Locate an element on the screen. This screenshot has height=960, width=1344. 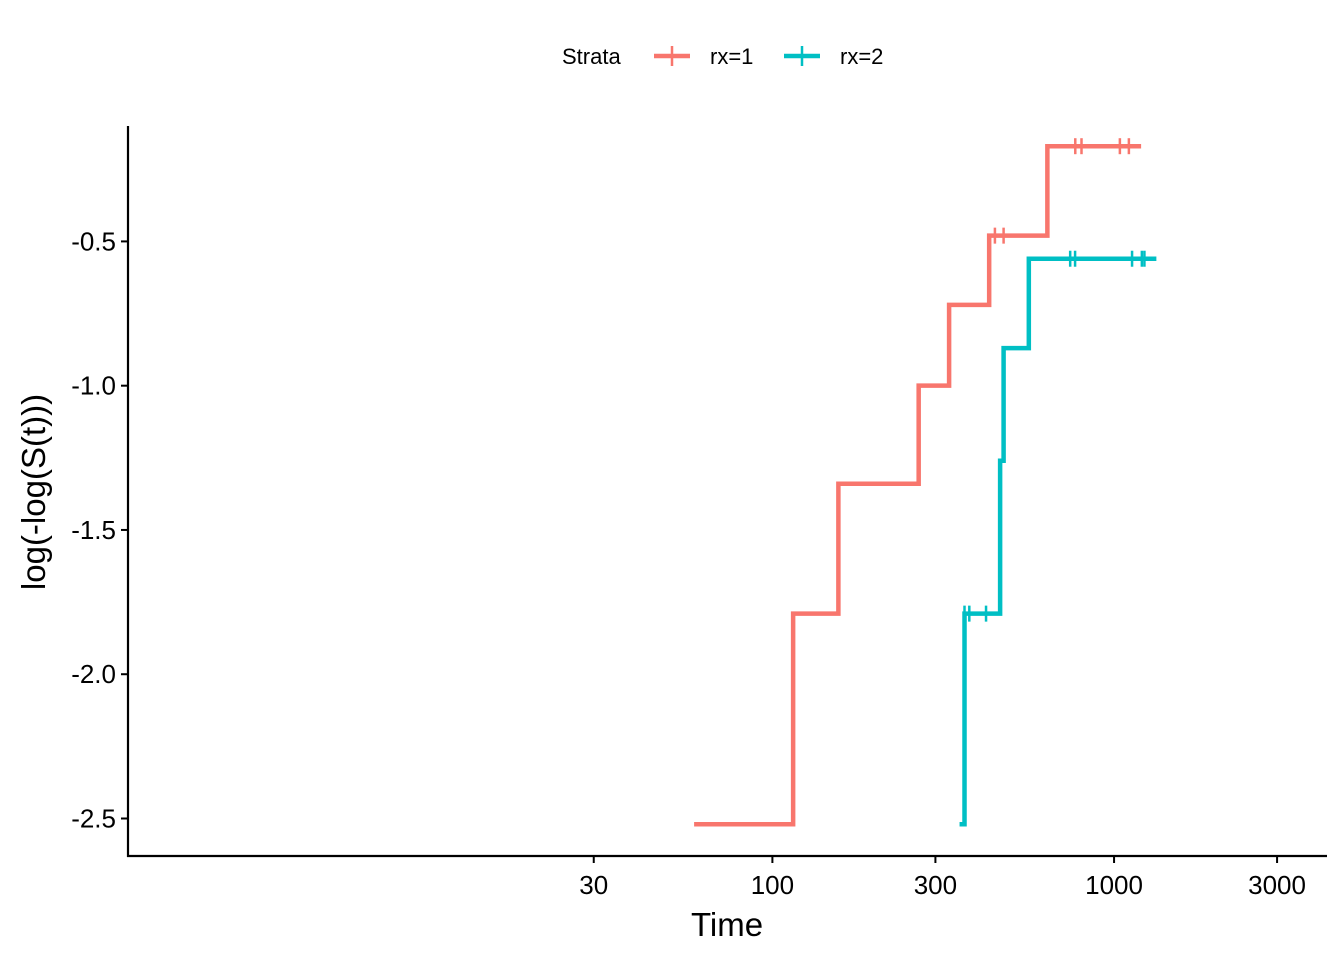
series-line is located at coordinates (1058, 541).